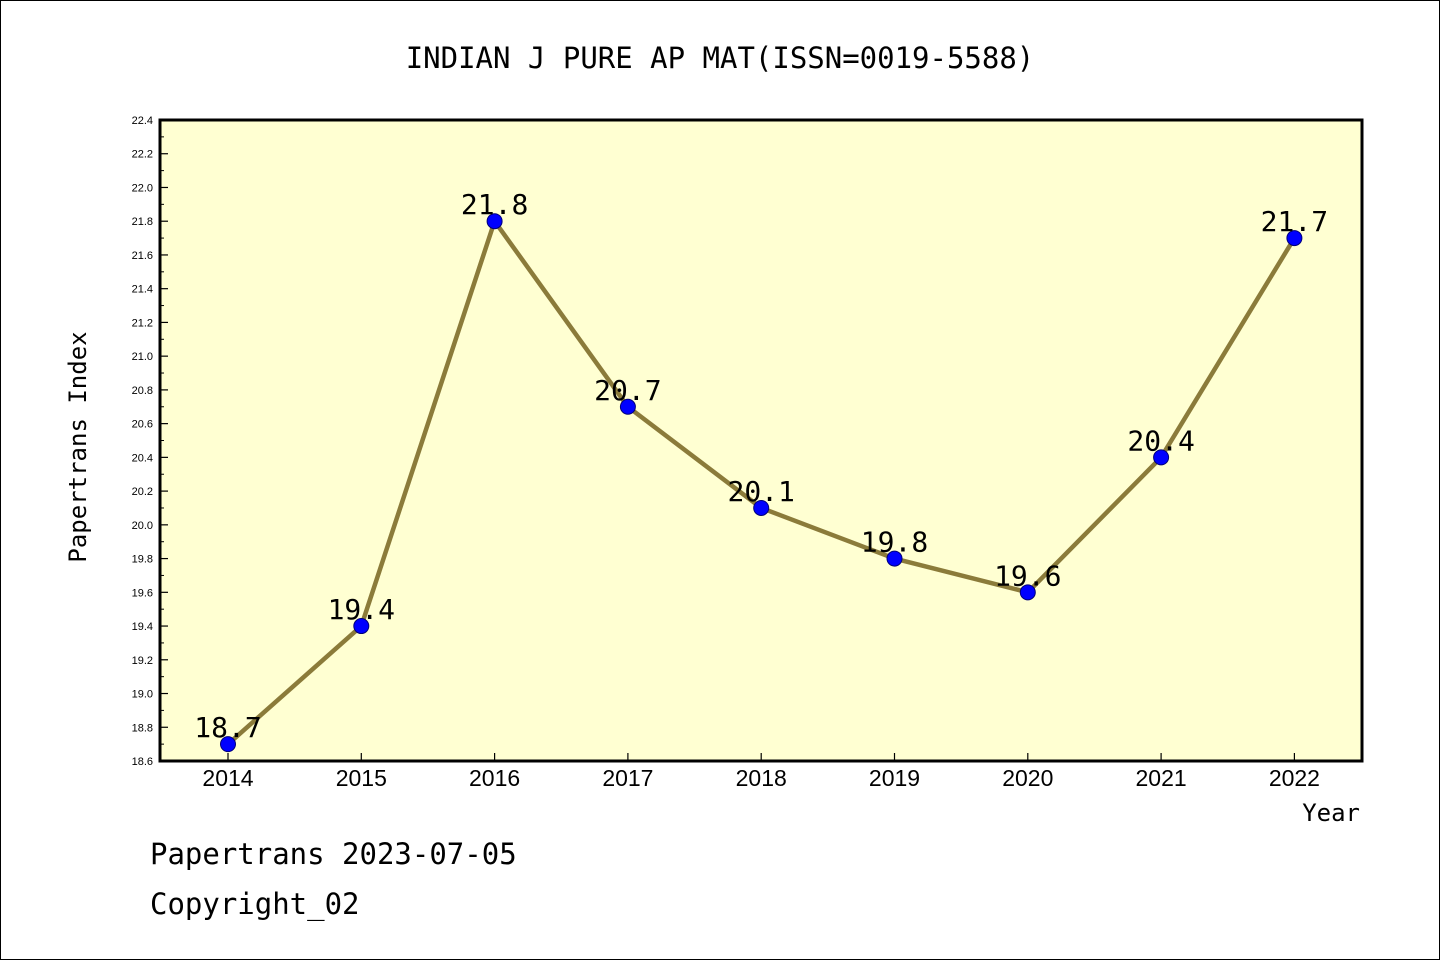 This screenshot has height=960, width=1440. Describe the element at coordinates (142, 290) in the screenshot. I see `y-tick-label: 21.4` at that location.